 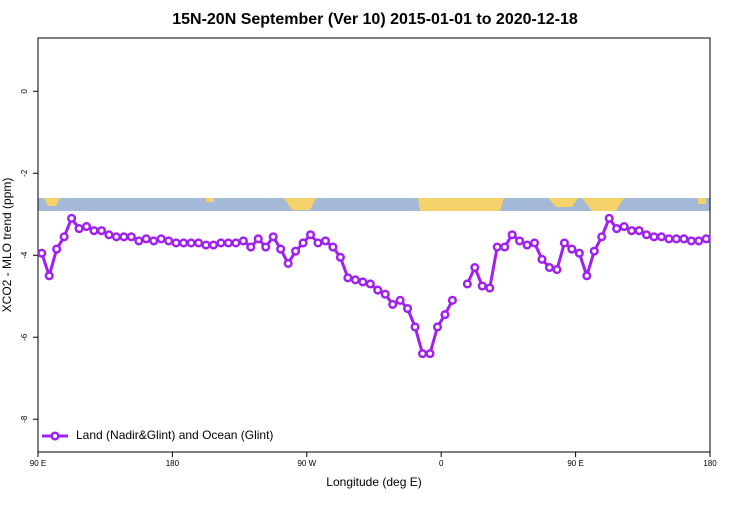 What do you see at coordinates (55, 436) in the screenshot?
I see `legend-marker` at bounding box center [55, 436].